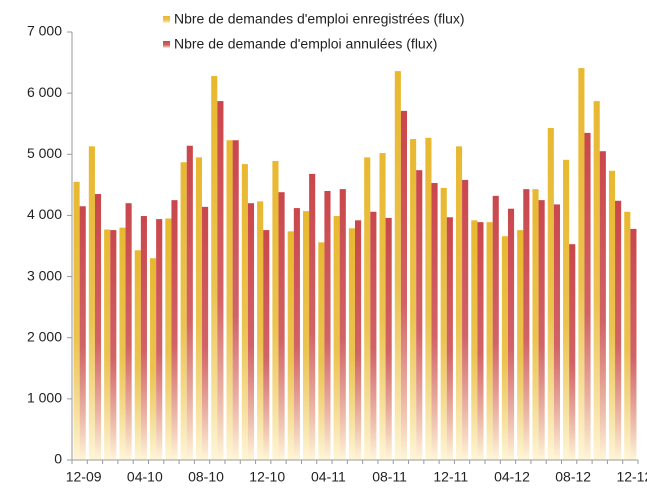  What do you see at coordinates (389, 477) in the screenshot?
I see `x-tick-label: 08-11` at bounding box center [389, 477].